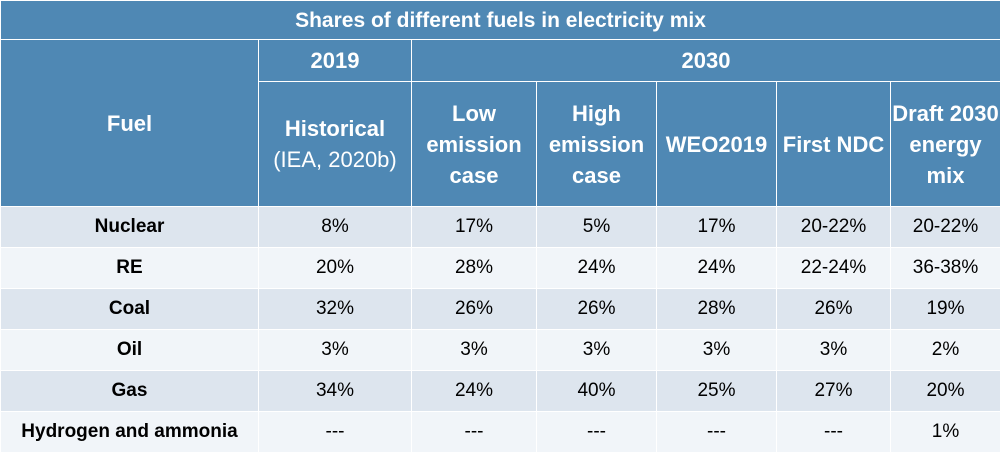 This screenshot has width=1000, height=472. I want to click on value-cell: 40%, so click(596, 391).